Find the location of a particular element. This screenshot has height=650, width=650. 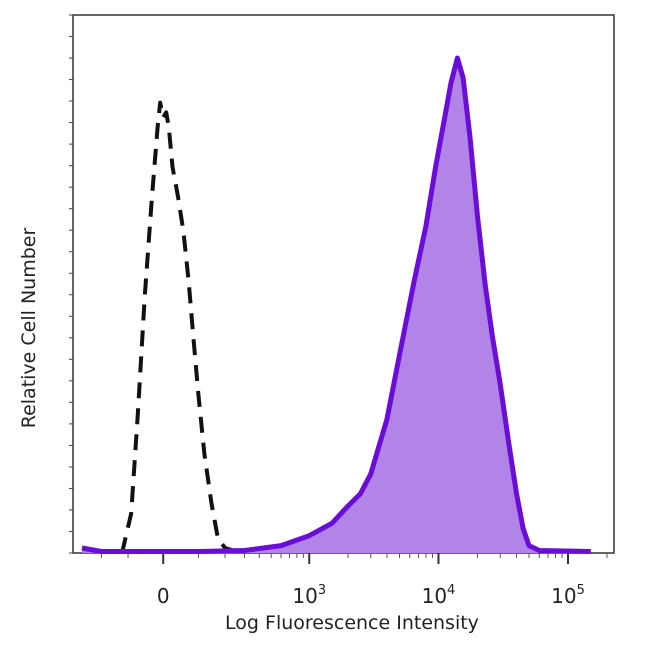

y-axis-title: Relative Cell Number is located at coordinates (29, 328).